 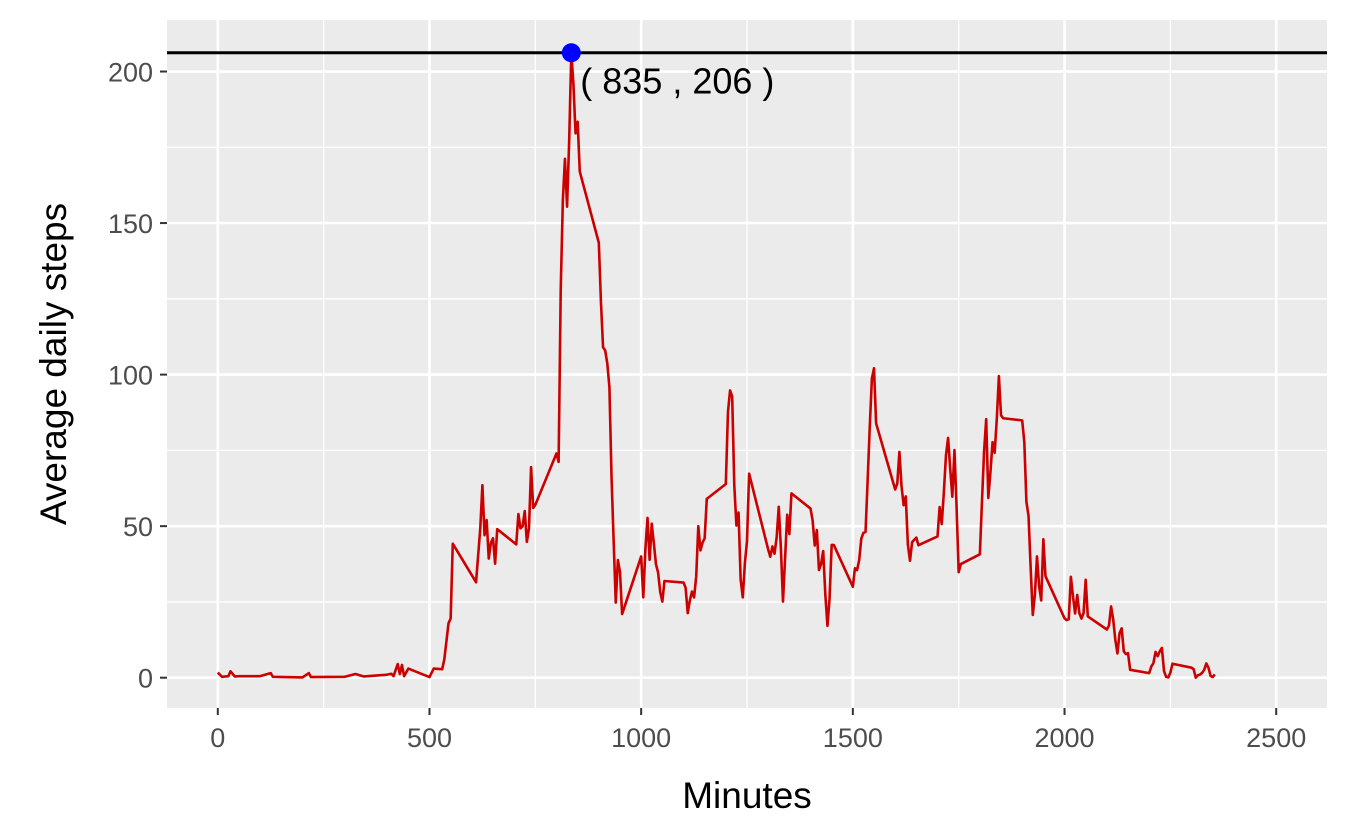 I want to click on y-tick-label: 150, so click(x=130, y=224).